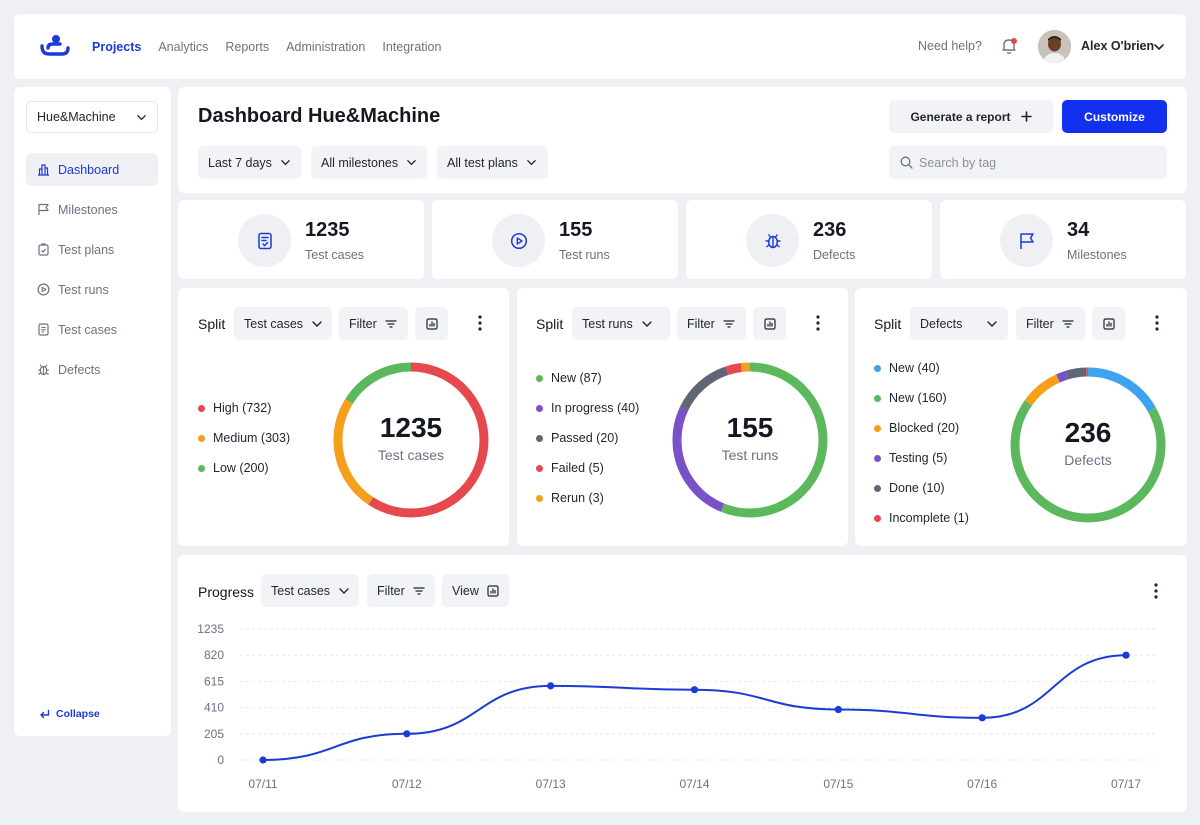 The height and width of the screenshot is (825, 1200). Describe the element at coordinates (92, 329) in the screenshot. I see `sidebar-item-test-cases: Test cases` at that location.